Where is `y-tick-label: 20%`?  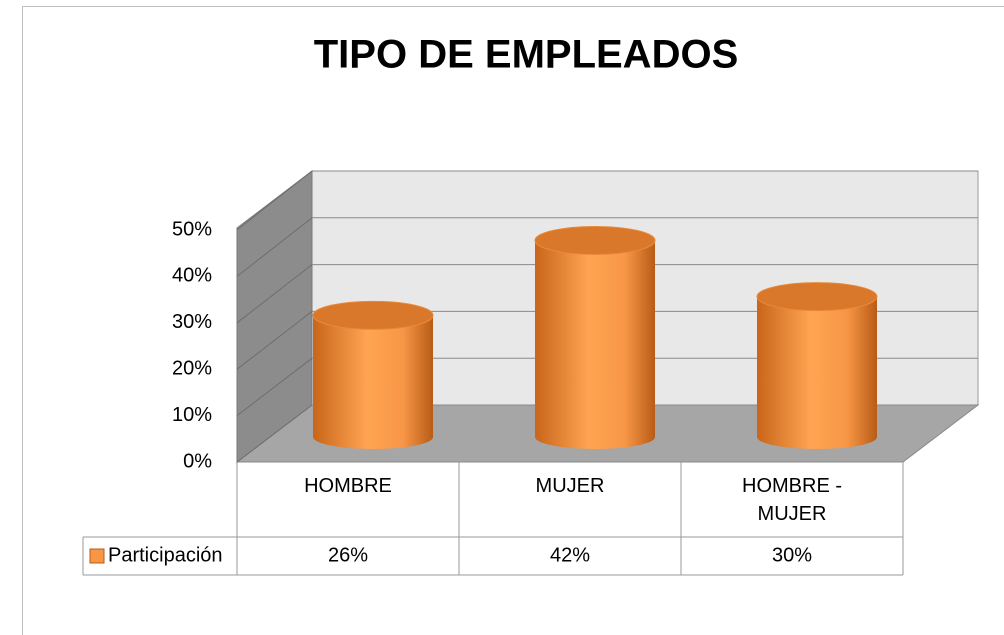 y-tick-label: 20% is located at coordinates (192, 368).